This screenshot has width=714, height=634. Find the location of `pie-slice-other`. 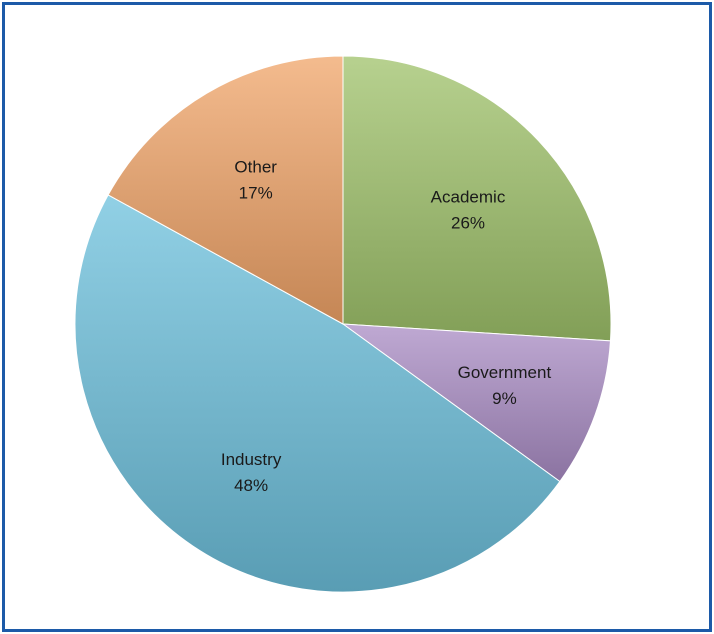

pie-slice-other is located at coordinates (225, 190).